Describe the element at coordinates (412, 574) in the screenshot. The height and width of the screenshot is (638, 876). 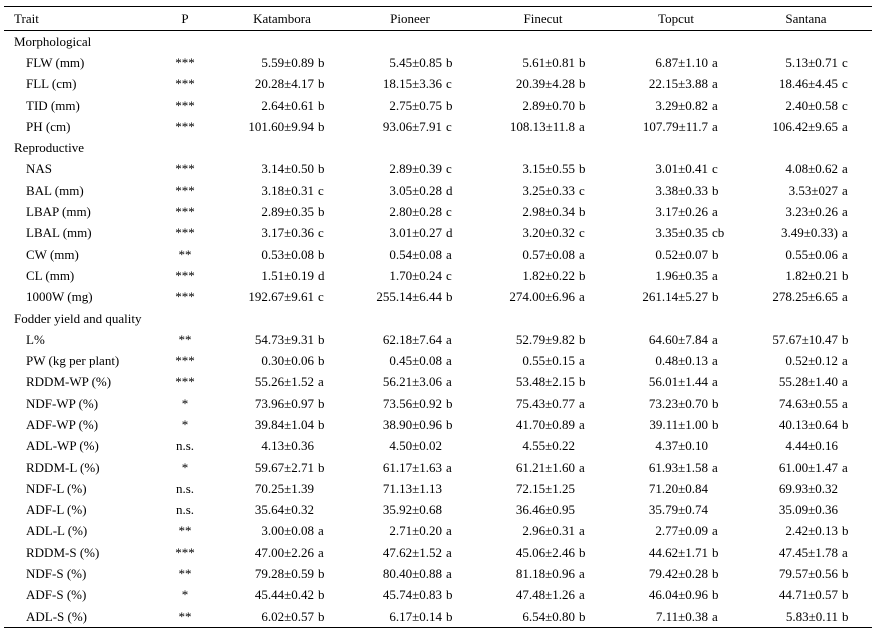
I see `mean-sd: 80.40±0.88` at that location.